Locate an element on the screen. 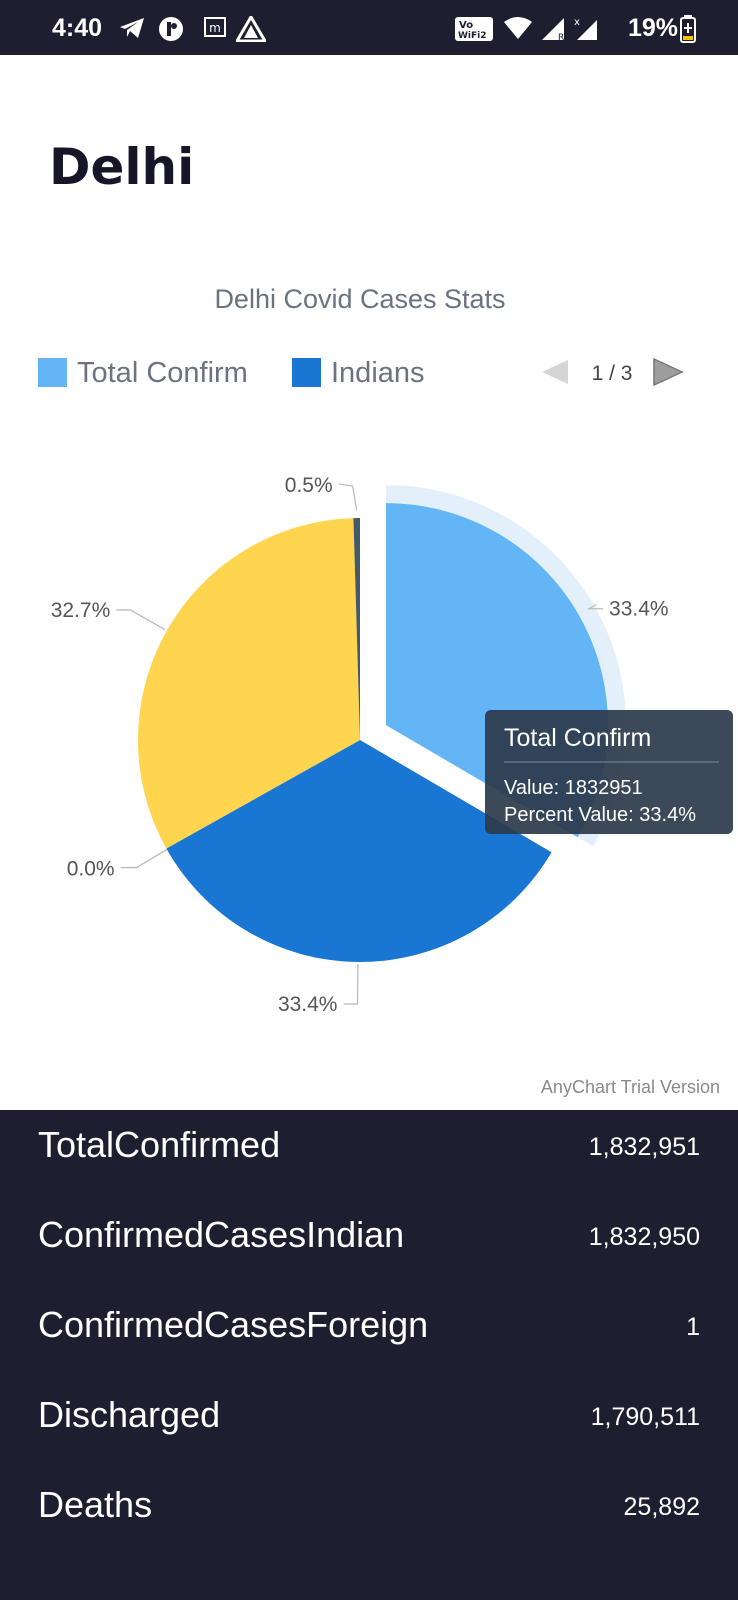 This screenshot has width=738, height=1600. slice-percent-label: 0.5% is located at coordinates (309, 485).